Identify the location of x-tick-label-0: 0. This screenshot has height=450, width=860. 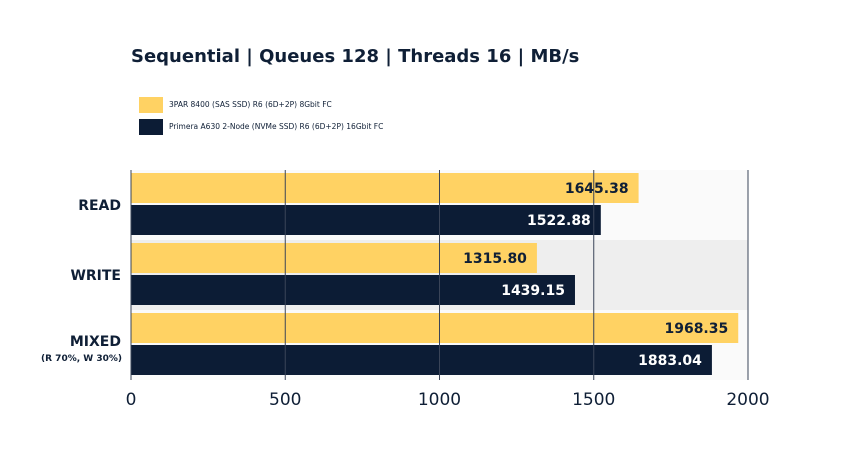
(131, 400).